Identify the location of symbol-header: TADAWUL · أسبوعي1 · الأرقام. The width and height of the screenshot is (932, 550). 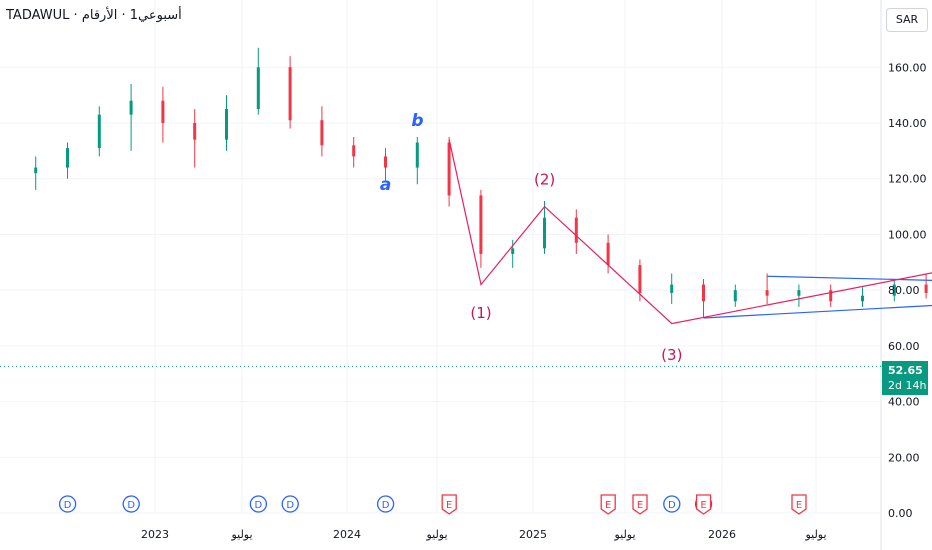
(94, 15).